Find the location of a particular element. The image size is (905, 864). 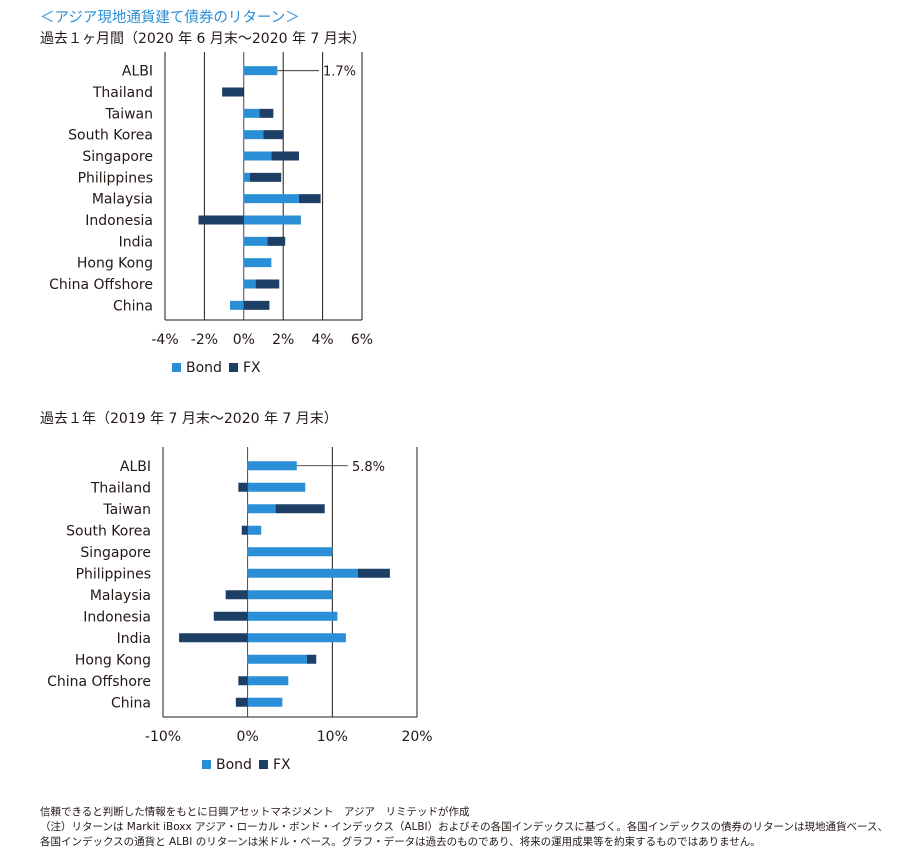

tick-label: -10% is located at coordinates (163, 737).